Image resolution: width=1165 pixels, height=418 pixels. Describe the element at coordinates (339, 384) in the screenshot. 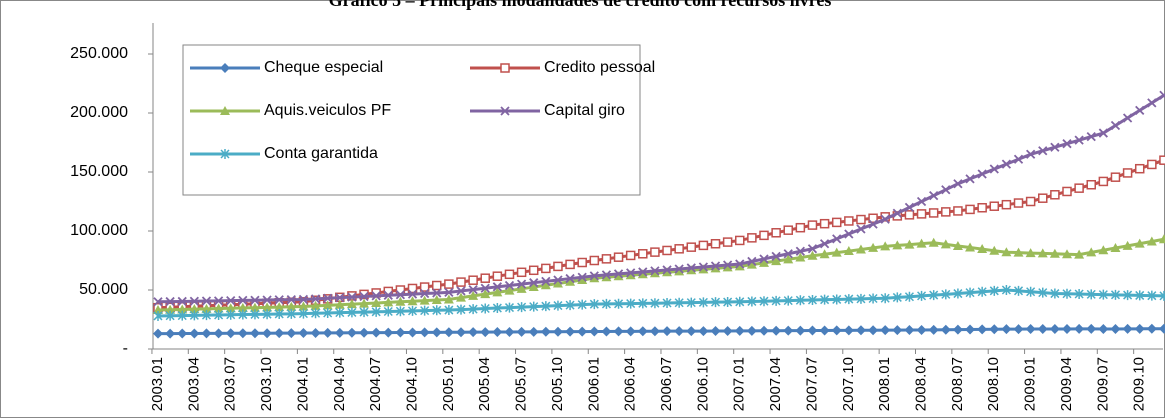

I see `x-tick-label: 2004.04` at that location.